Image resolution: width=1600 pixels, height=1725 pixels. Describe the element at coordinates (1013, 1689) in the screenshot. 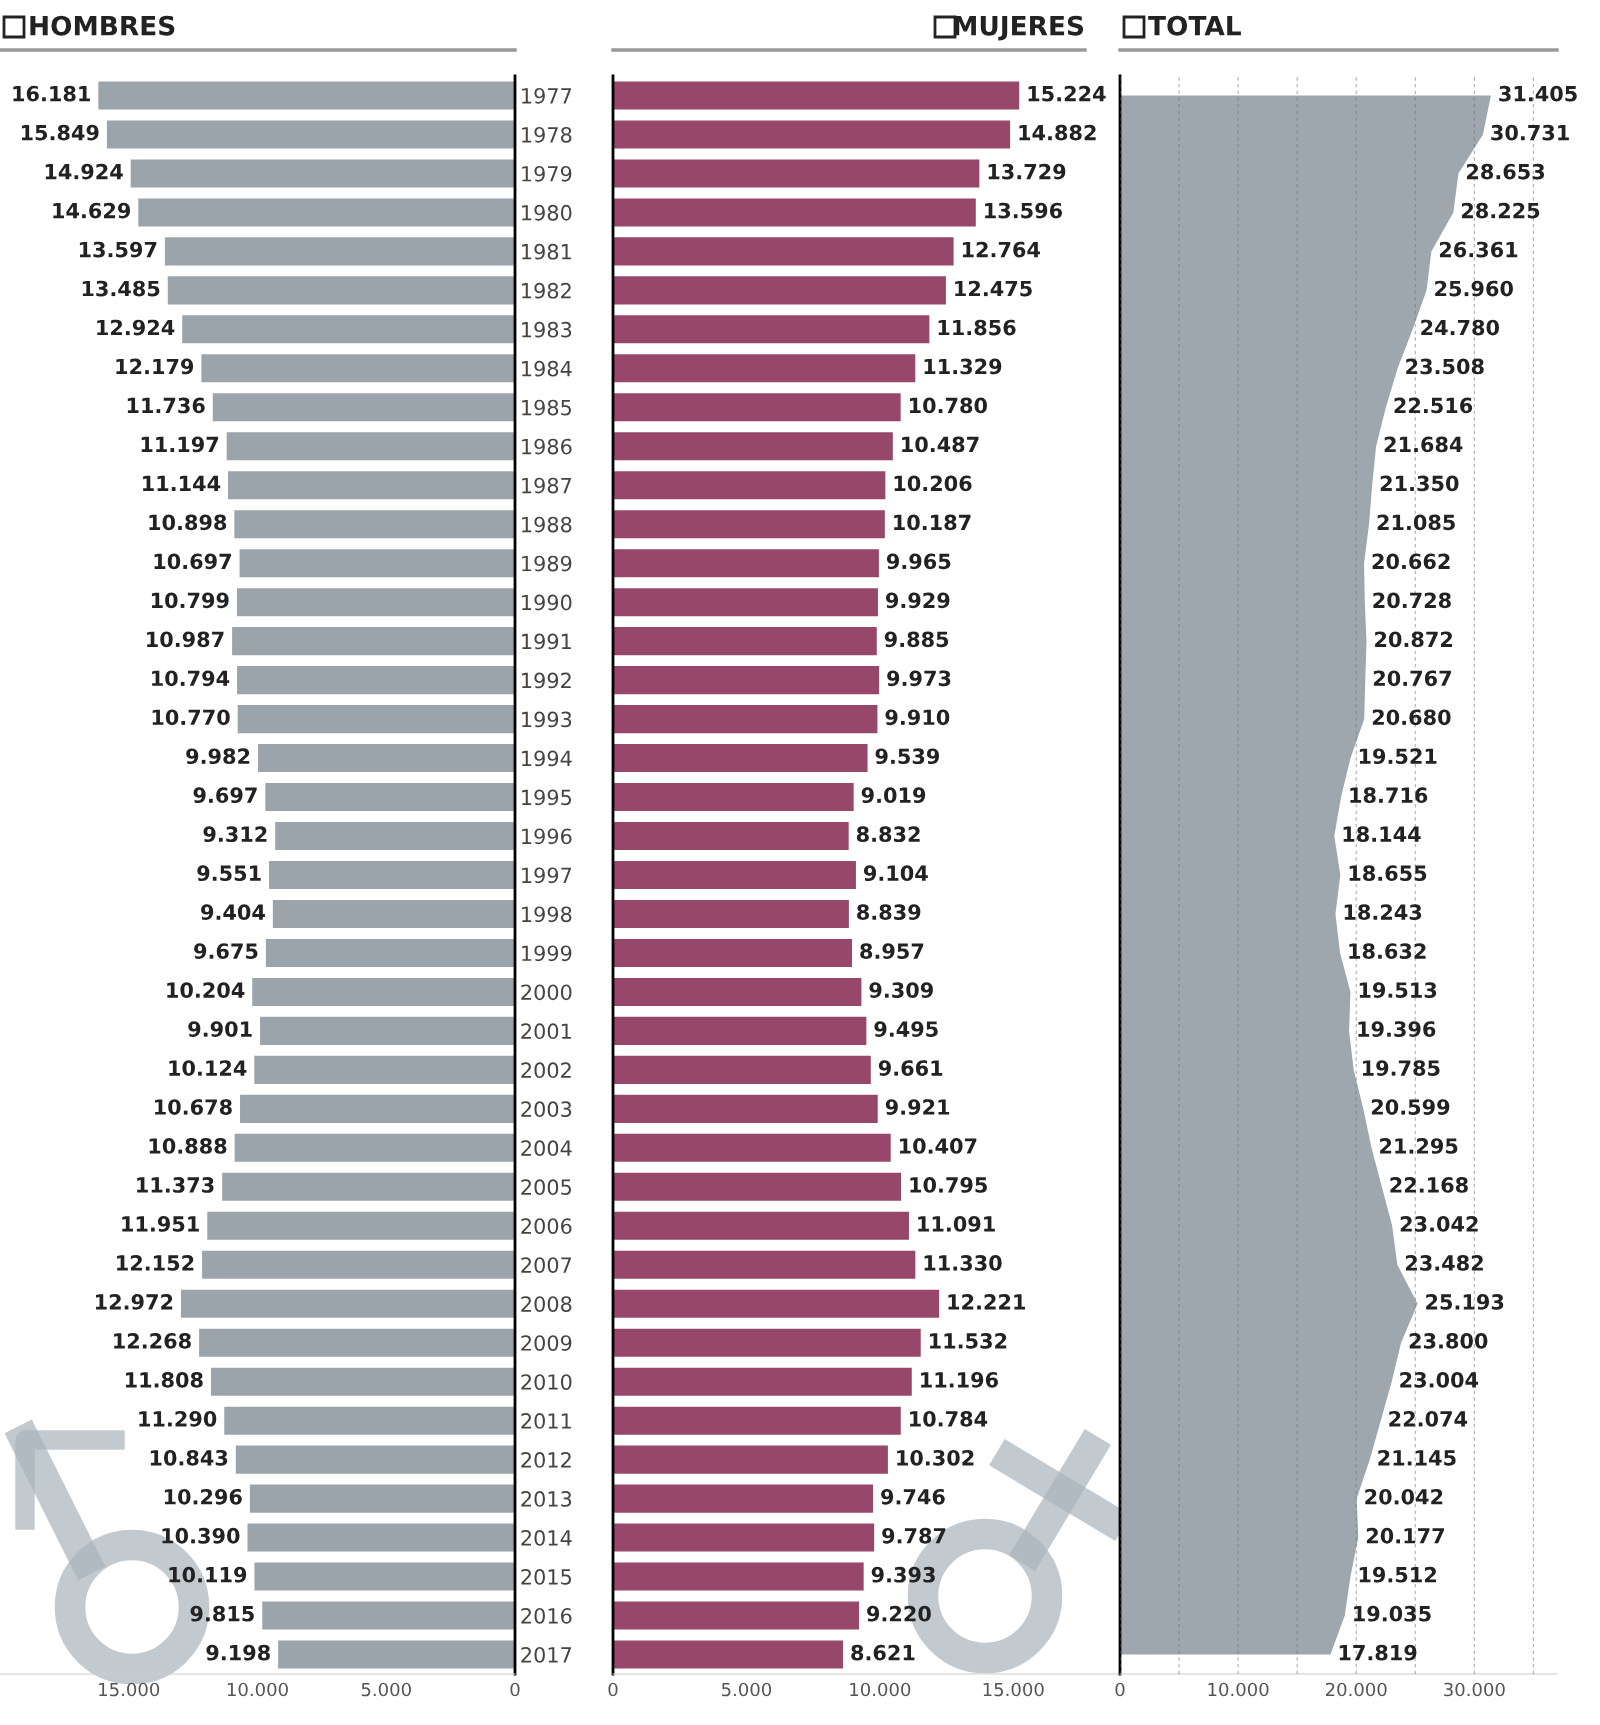

I see `x-tick-label: 15.000` at that location.